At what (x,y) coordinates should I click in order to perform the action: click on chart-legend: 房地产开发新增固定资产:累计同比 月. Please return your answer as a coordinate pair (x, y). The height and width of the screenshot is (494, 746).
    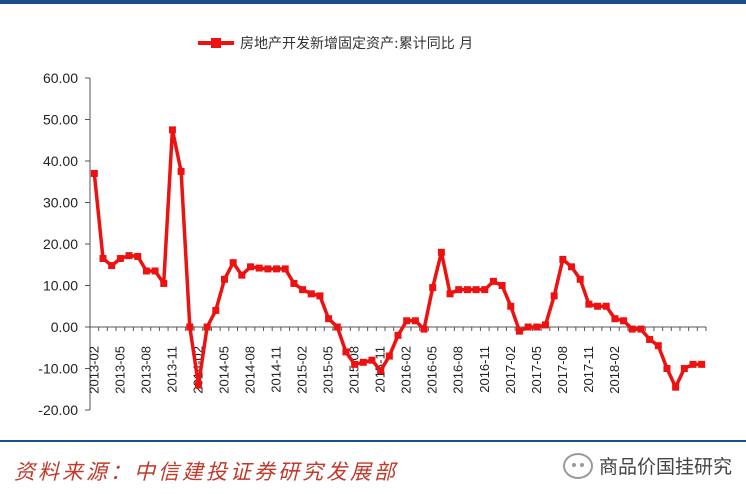
    Looking at the image, I should click on (335, 44).